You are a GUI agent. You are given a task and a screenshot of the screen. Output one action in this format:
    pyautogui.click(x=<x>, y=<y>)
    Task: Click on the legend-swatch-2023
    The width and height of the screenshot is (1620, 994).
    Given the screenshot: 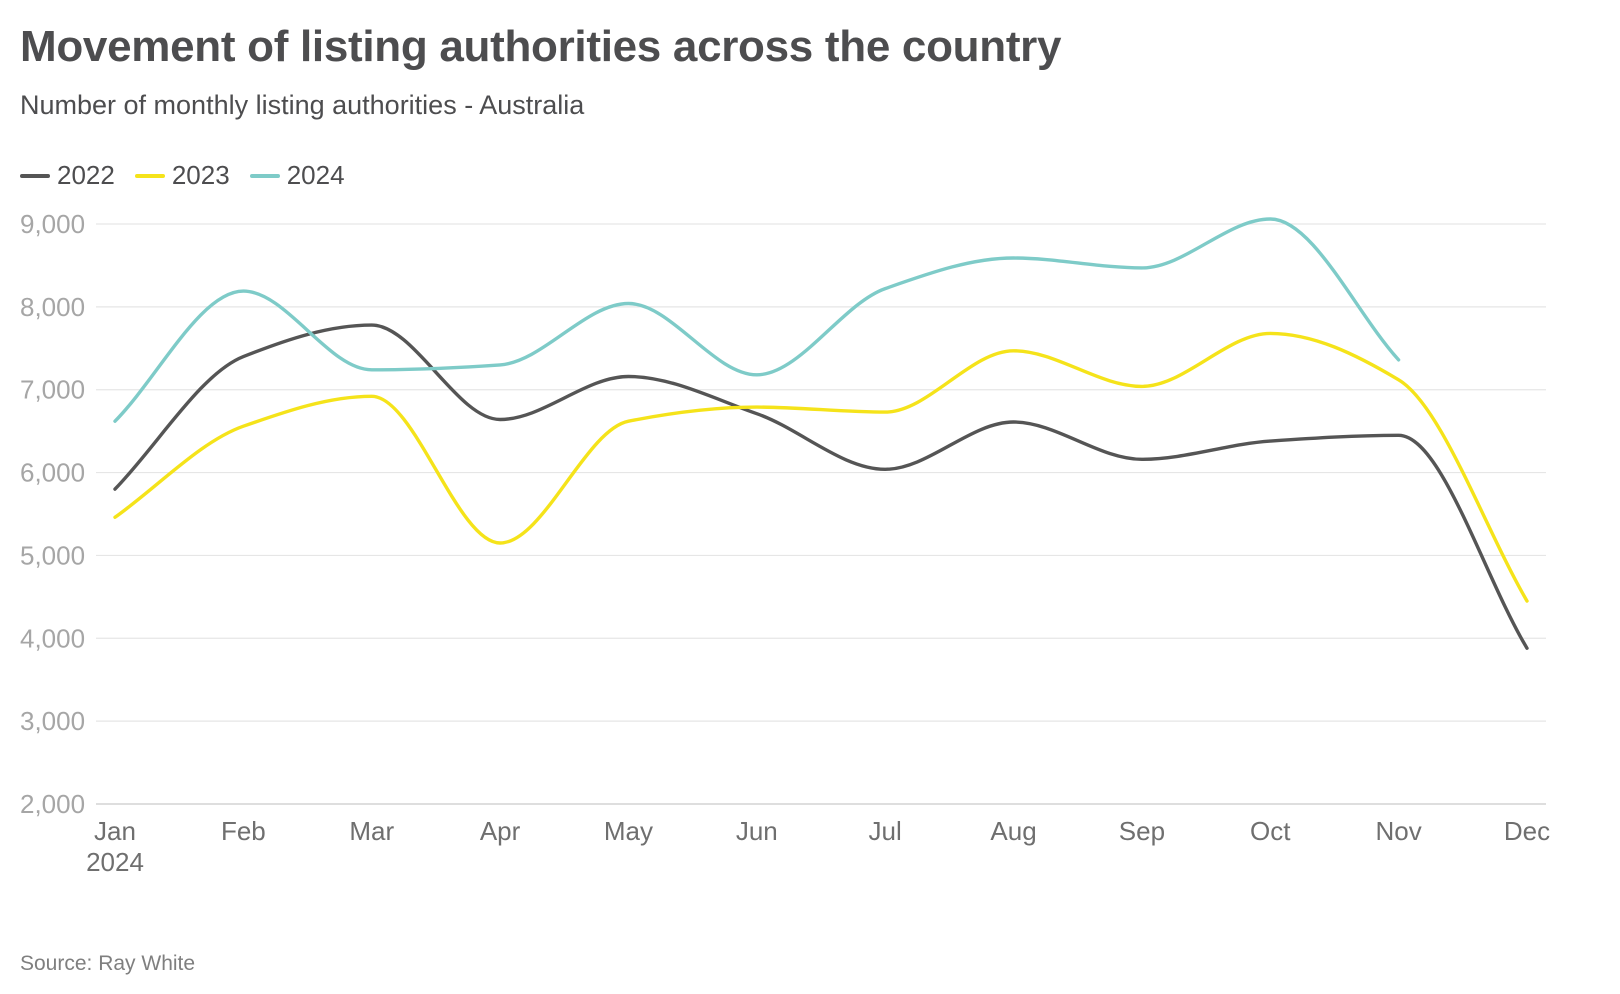 What is the action you would take?
    pyautogui.click(x=149, y=175)
    